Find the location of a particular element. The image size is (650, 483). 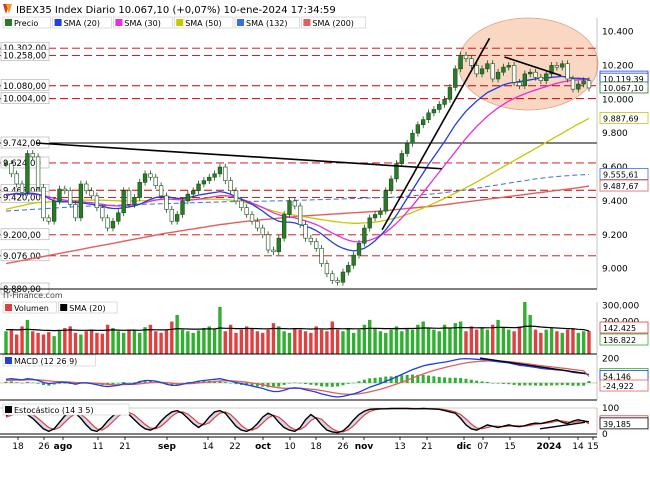

y-tick-label: 10.000 is located at coordinates (618, 100).